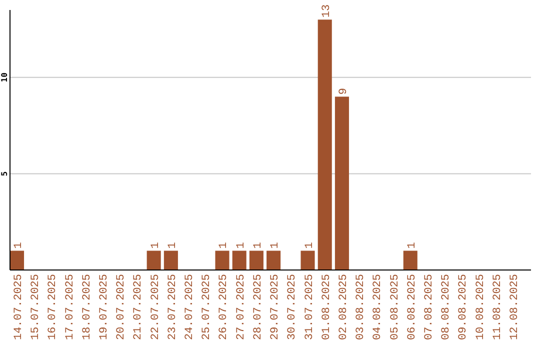 The image size is (540, 340). What do you see at coordinates (514, 307) in the screenshot?
I see `x-tick-label: 12.08.2025` at bounding box center [514, 307].